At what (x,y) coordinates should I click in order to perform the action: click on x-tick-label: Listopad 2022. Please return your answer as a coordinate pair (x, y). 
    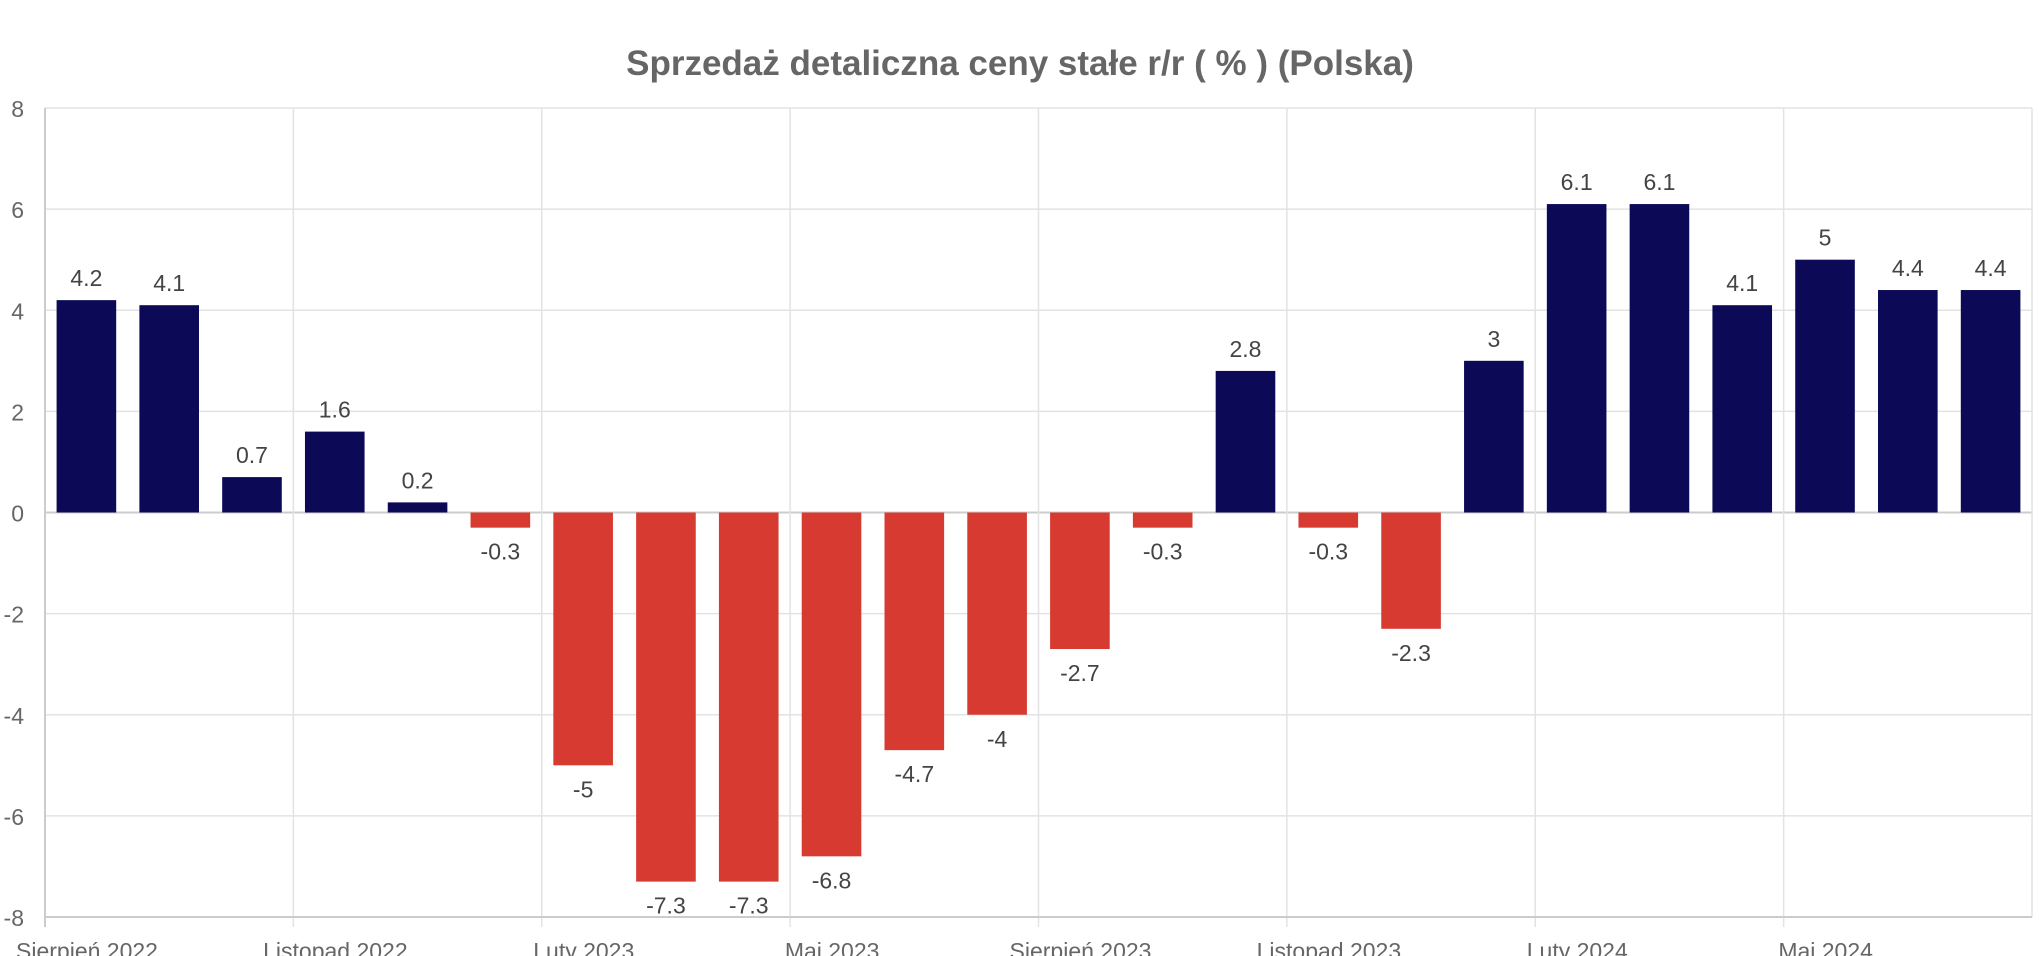
    Looking at the image, I should click on (335, 947).